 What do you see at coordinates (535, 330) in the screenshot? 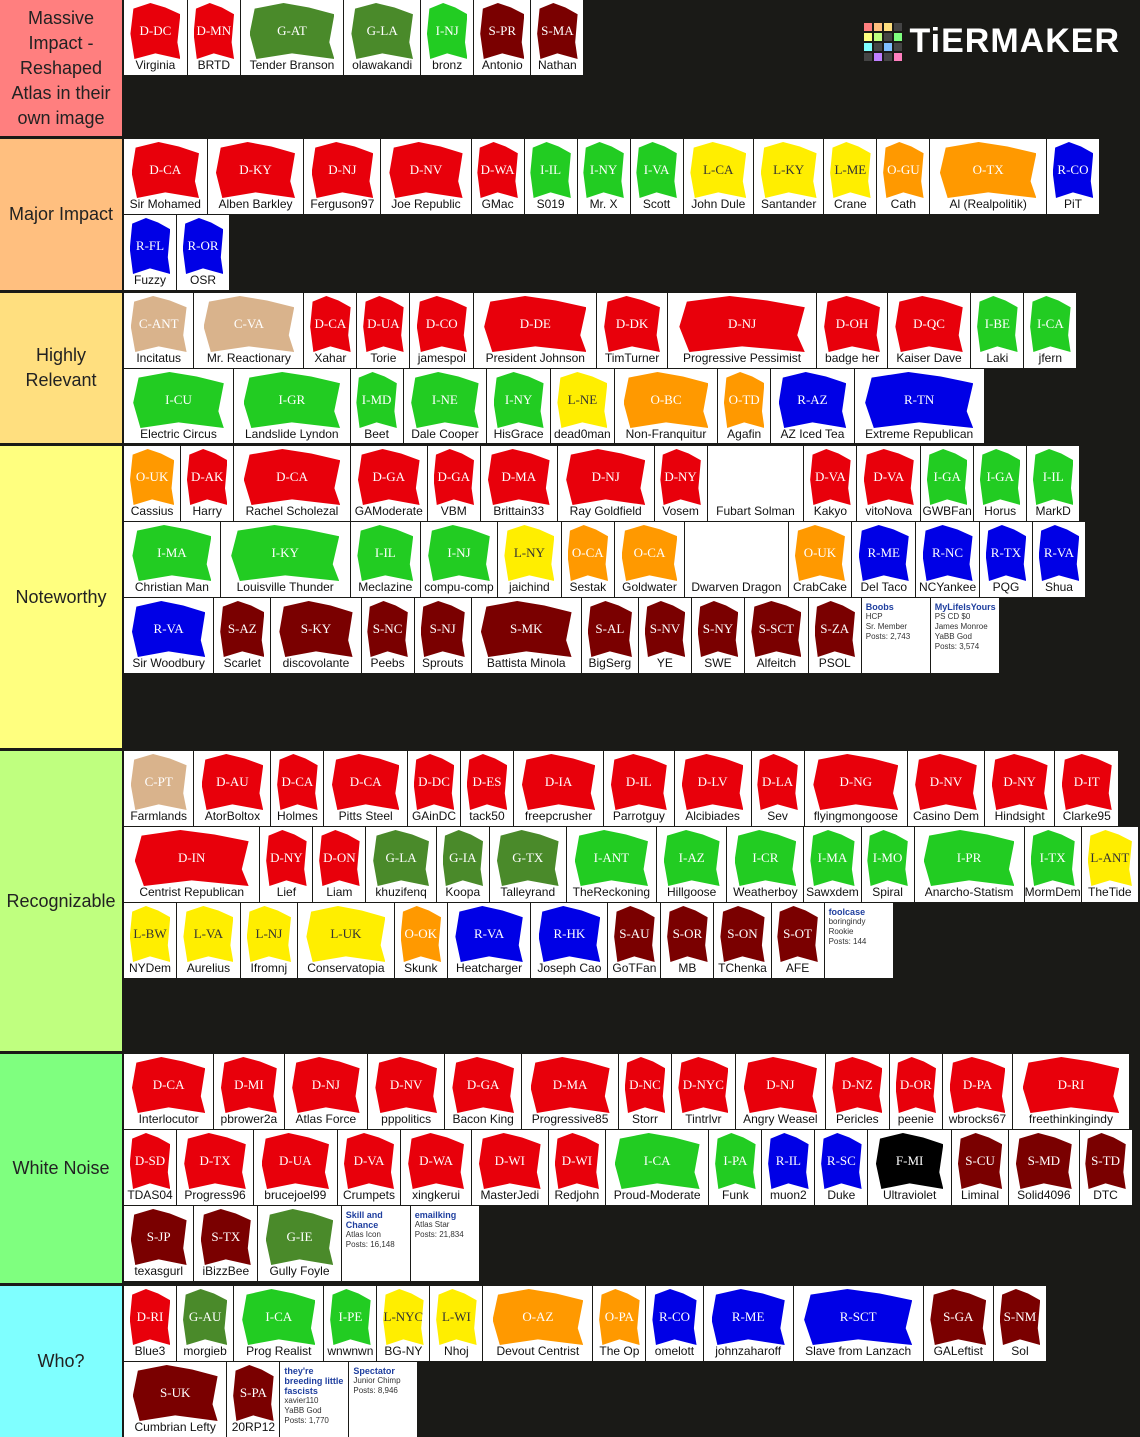
I see `tier-item: D-DE President Johnson` at bounding box center [535, 330].